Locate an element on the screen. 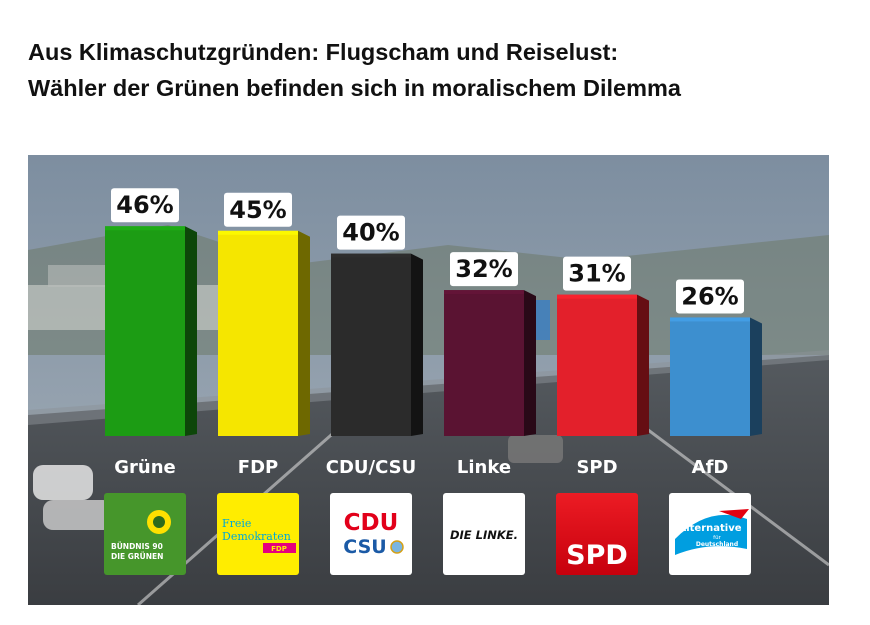 The image size is (870, 625). category-label-linke: Linke is located at coordinates (484, 467).